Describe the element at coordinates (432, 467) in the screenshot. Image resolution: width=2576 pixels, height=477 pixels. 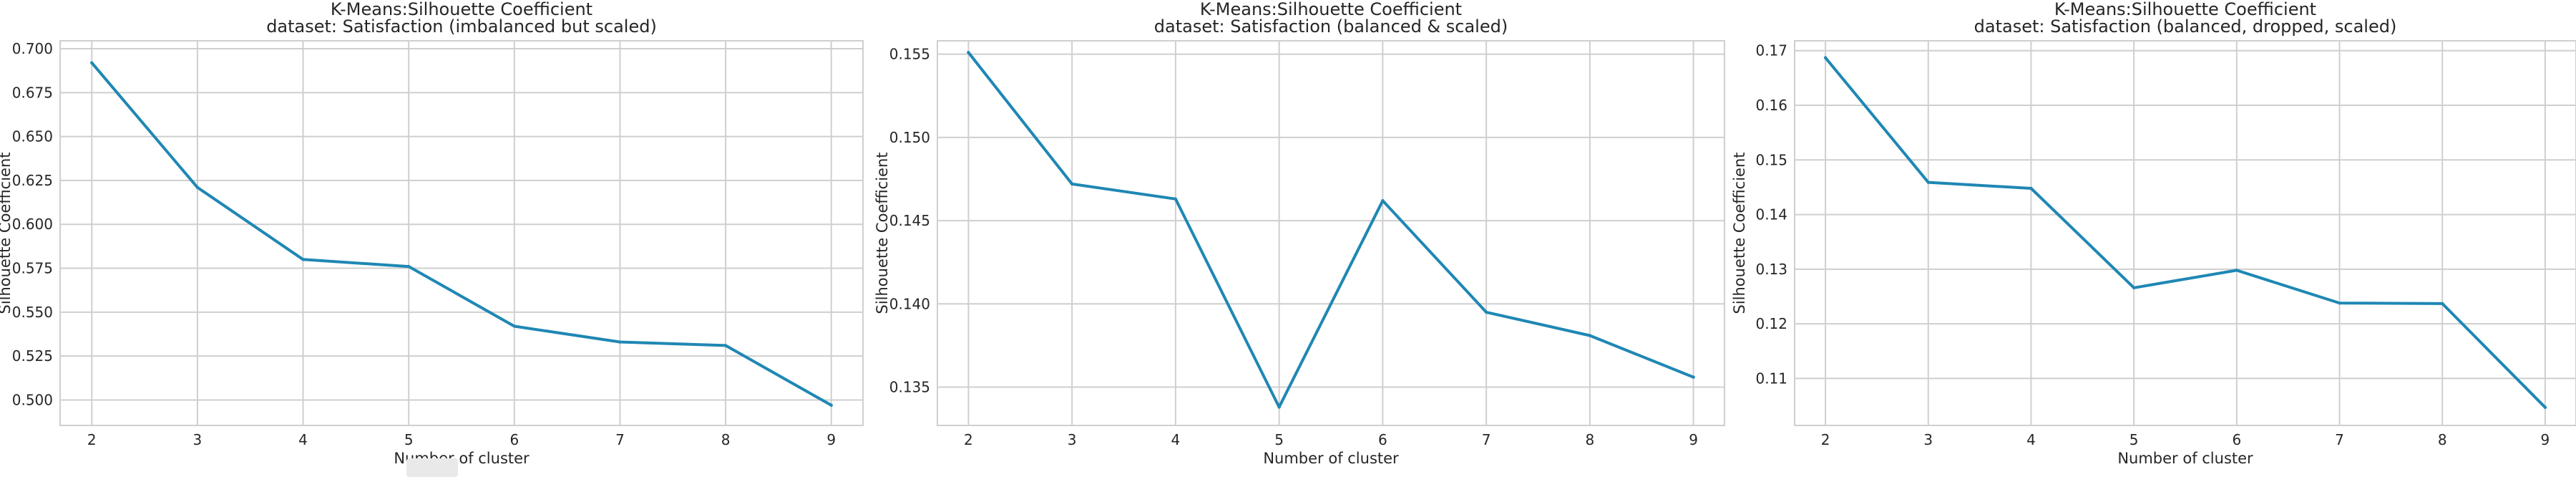
I see `mouse-cursor-highlight` at that location.